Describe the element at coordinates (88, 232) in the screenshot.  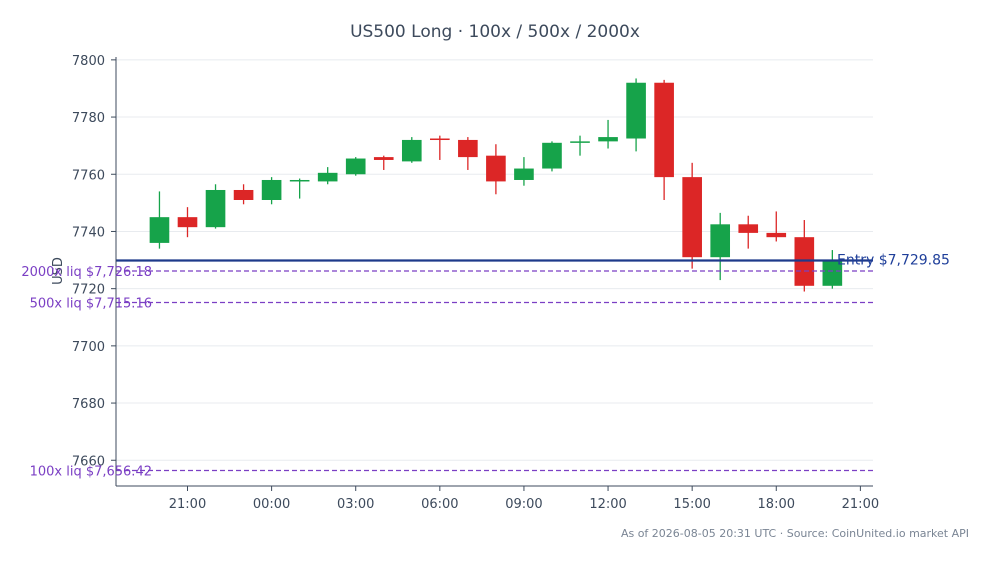
I see `y-tick-label: 7740` at that location.